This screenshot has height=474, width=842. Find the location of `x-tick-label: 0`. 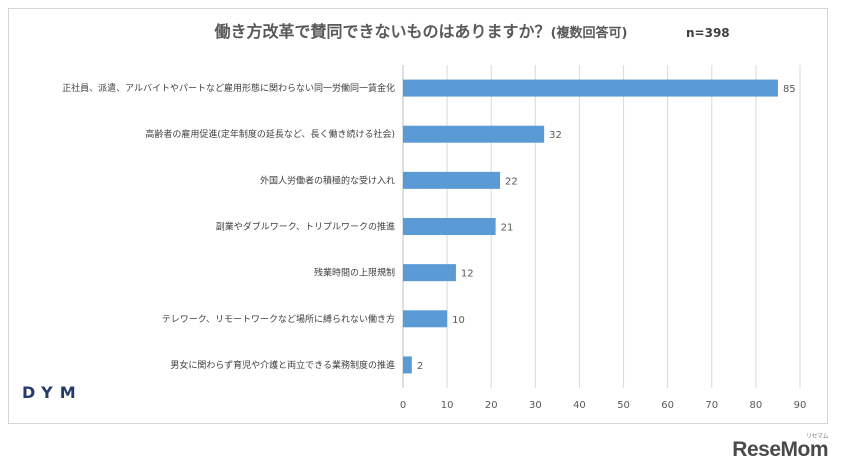

x-tick-label: 0 is located at coordinates (403, 405).